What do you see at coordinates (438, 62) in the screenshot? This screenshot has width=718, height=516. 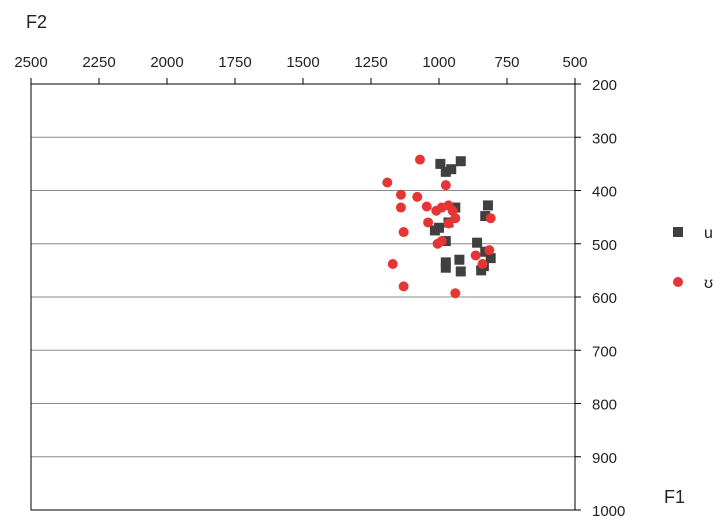 I see `x-tick-label: 1000` at bounding box center [438, 62].